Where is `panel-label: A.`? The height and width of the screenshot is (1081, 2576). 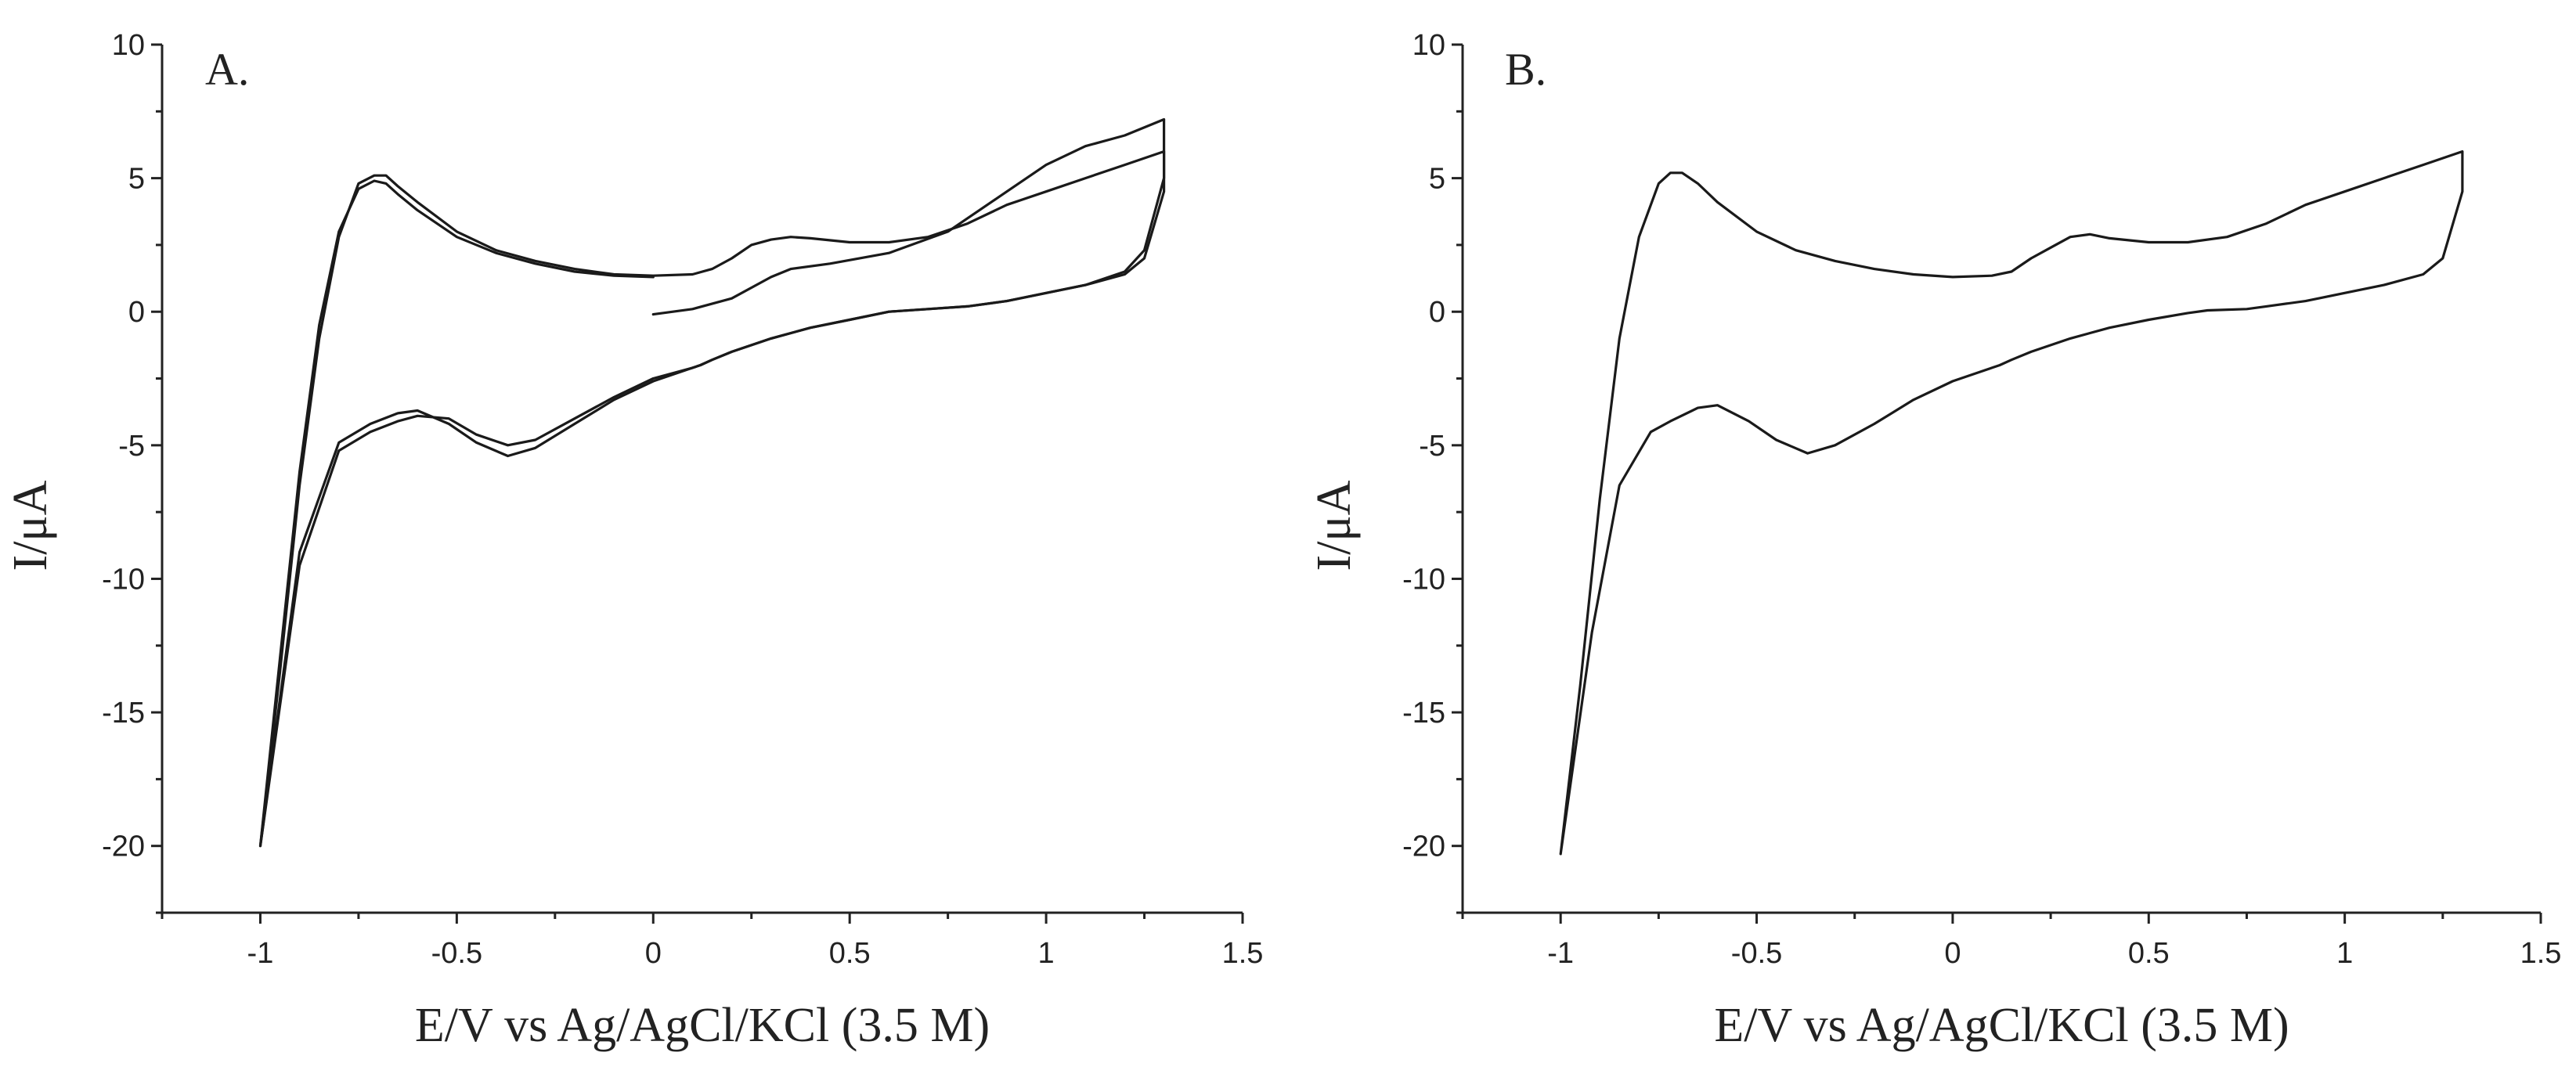 panel-label: A. is located at coordinates (227, 69).